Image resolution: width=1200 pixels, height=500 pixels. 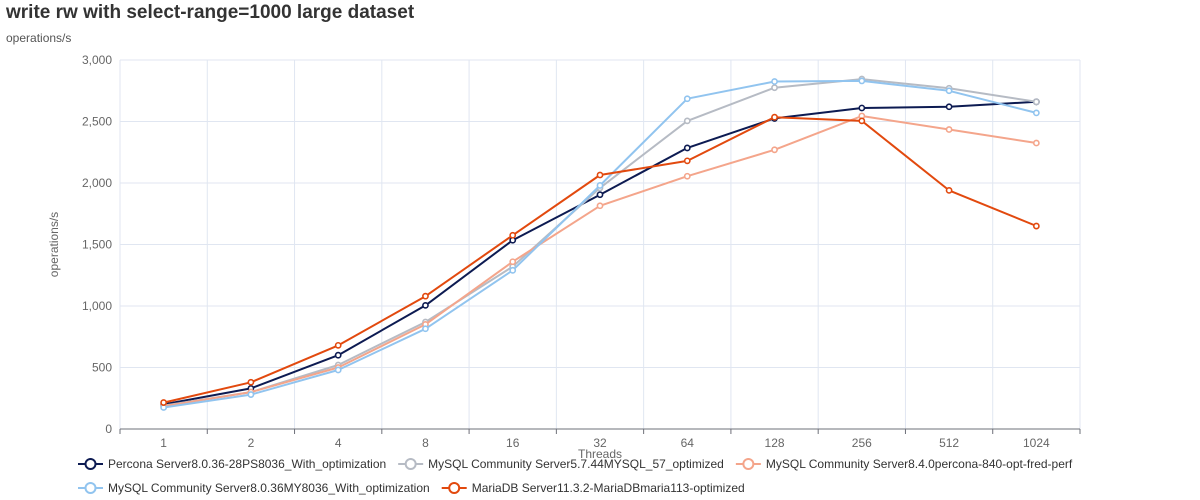 What do you see at coordinates (39, 38) in the screenshot?
I see `chart-subtitle: operations/s` at bounding box center [39, 38].